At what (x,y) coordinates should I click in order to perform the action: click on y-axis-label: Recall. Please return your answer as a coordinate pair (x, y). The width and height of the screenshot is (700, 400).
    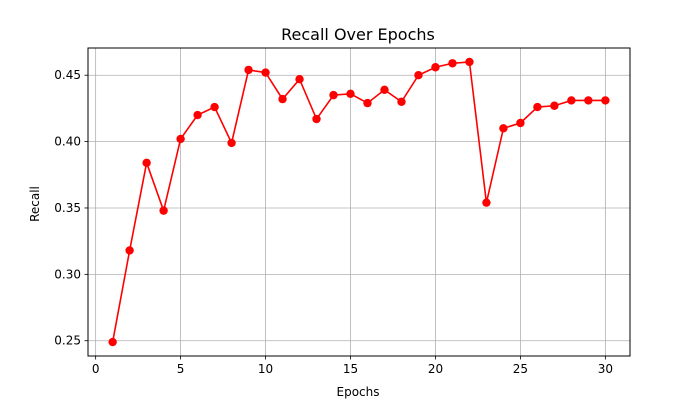
    Looking at the image, I should click on (35, 204).